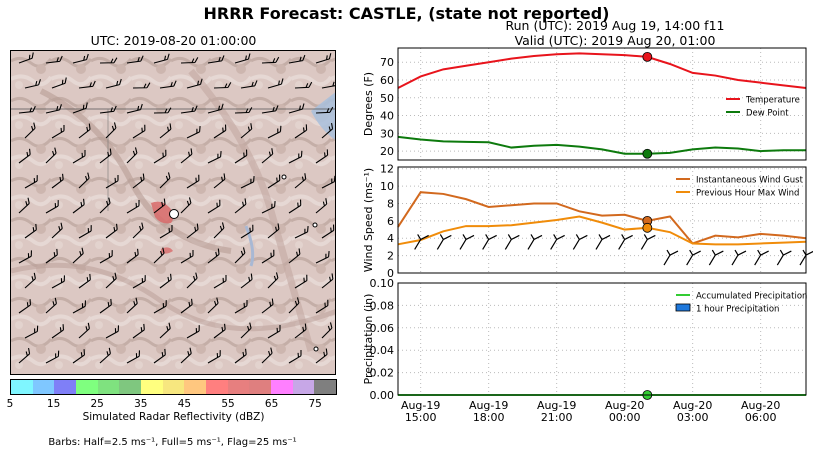 The width and height of the screenshot is (813, 460). Describe the element at coordinates (387, 169) in the screenshot. I see `y-tick-label: 12` at that location.